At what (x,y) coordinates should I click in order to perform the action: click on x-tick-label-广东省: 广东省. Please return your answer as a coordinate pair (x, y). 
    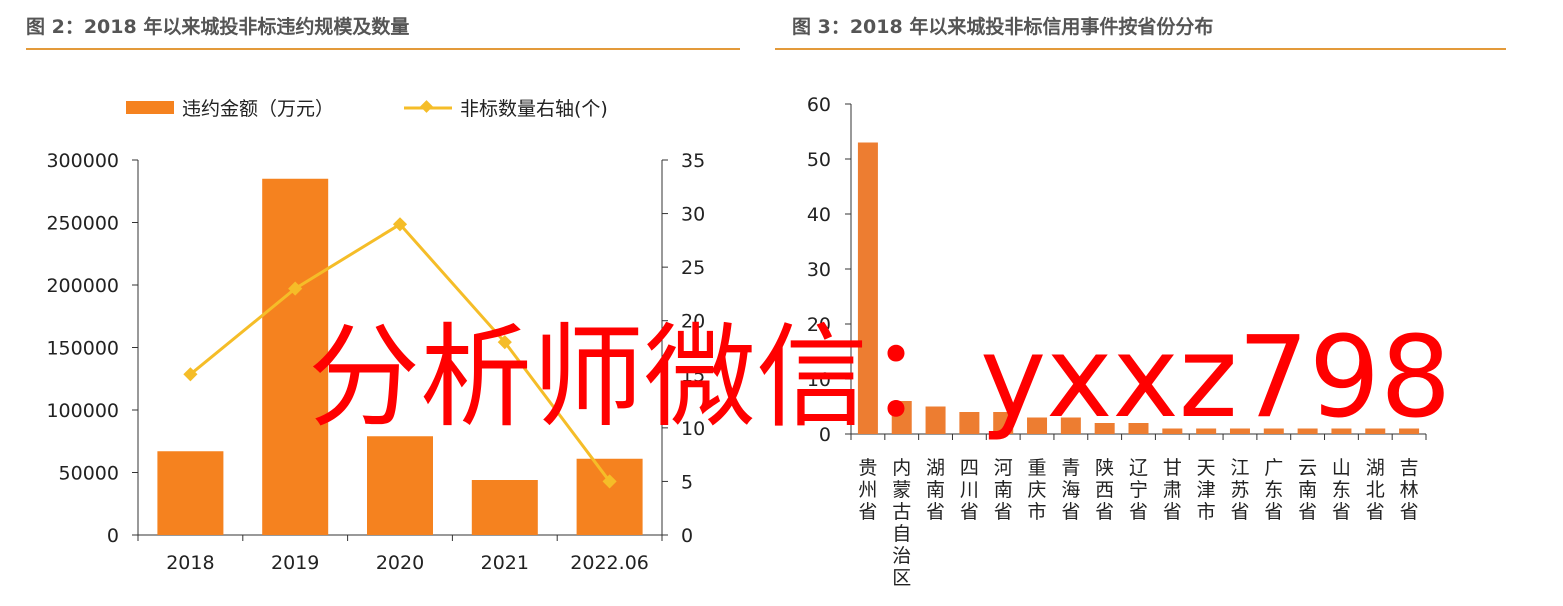
    Looking at the image, I should click on (1273, 490).